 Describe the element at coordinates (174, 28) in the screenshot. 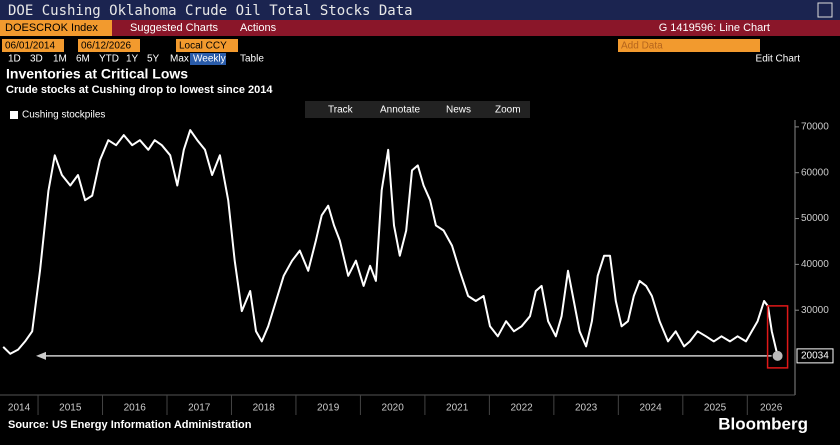

I see `menu-item: Suggested Charts` at that location.